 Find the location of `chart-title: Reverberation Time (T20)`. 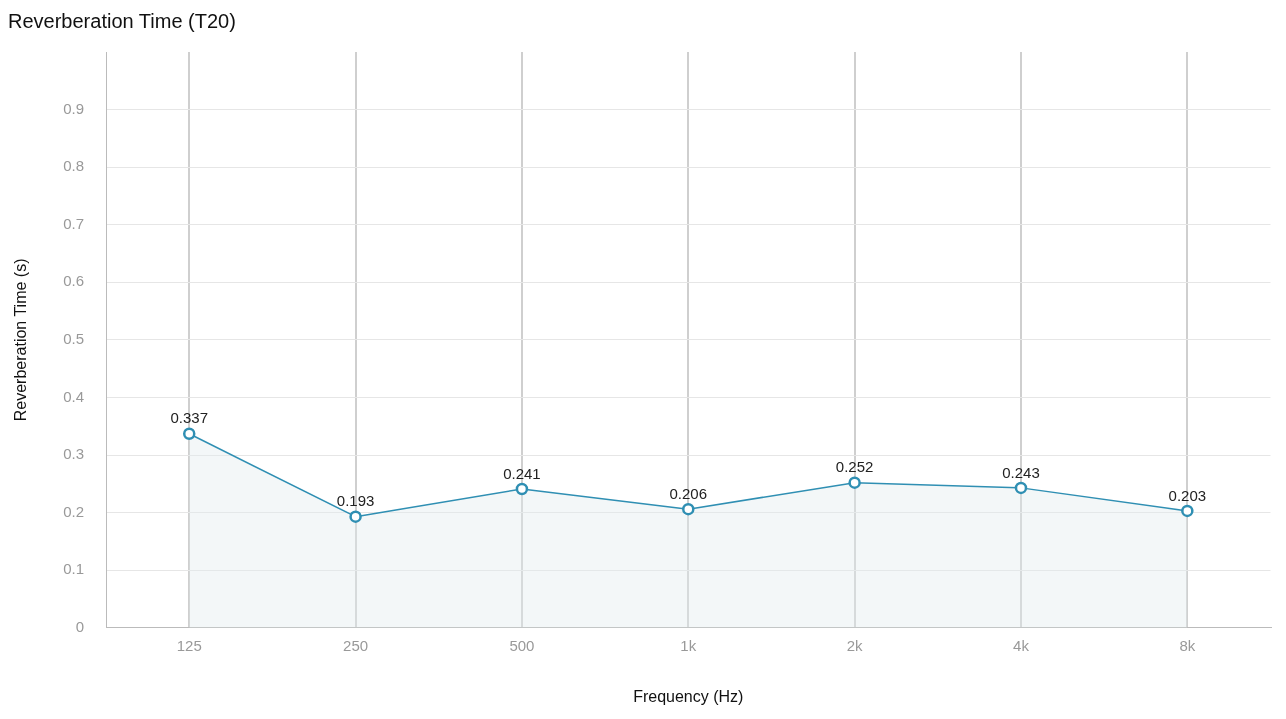

chart-title: Reverberation Time (T20) is located at coordinates (122, 20).